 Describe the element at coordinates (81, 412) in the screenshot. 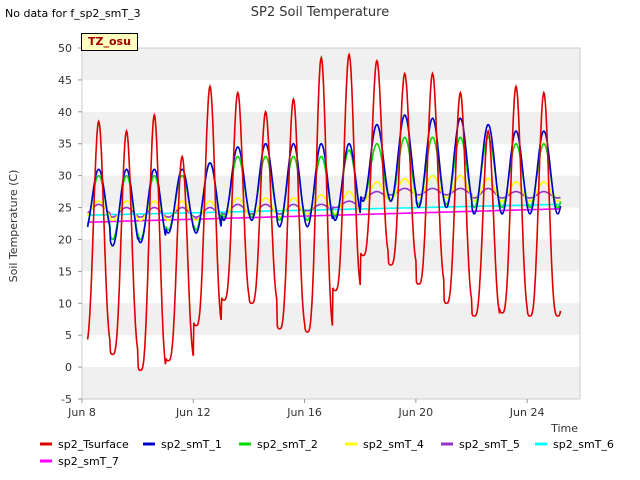

I see `x-tick-label: Jun 8` at that location.